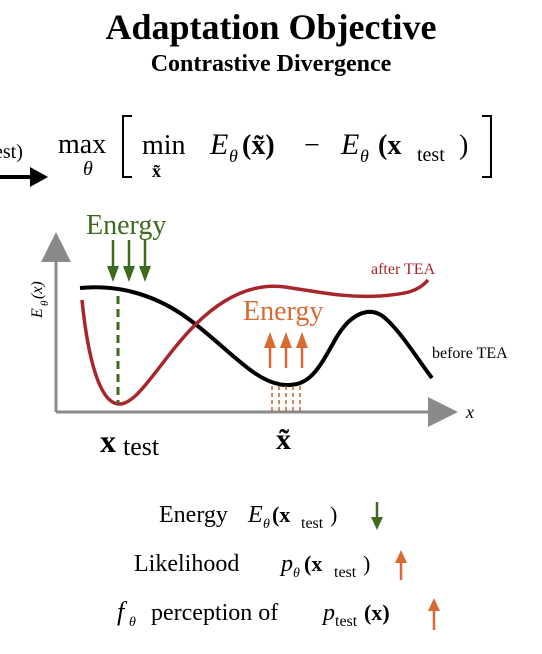  What do you see at coordinates (312, 145) in the screenshot?
I see `minus-sign: −` at bounding box center [312, 145].